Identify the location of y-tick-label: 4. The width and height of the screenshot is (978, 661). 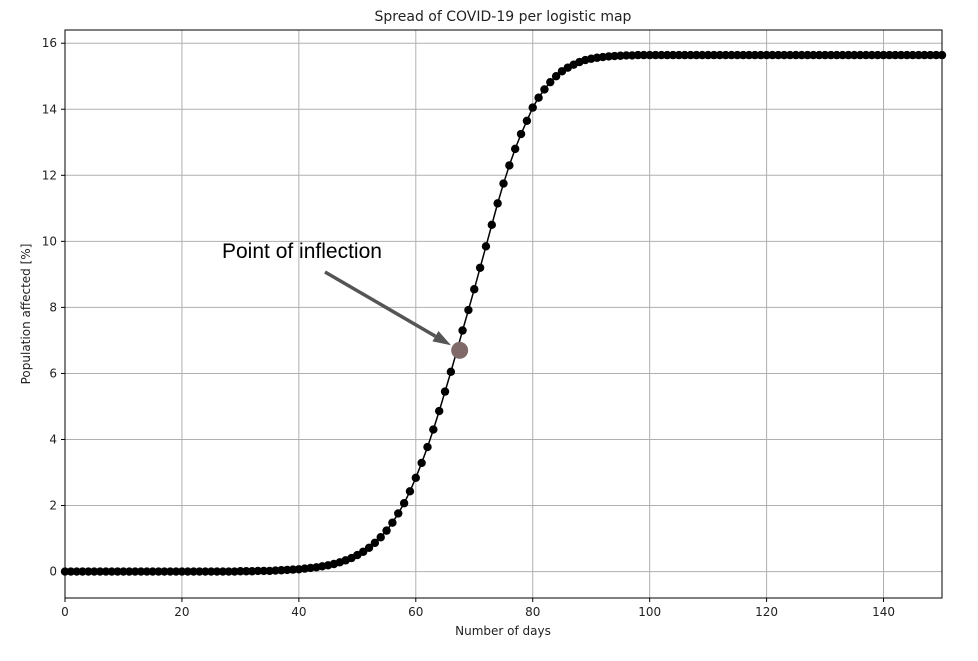
(53, 439).